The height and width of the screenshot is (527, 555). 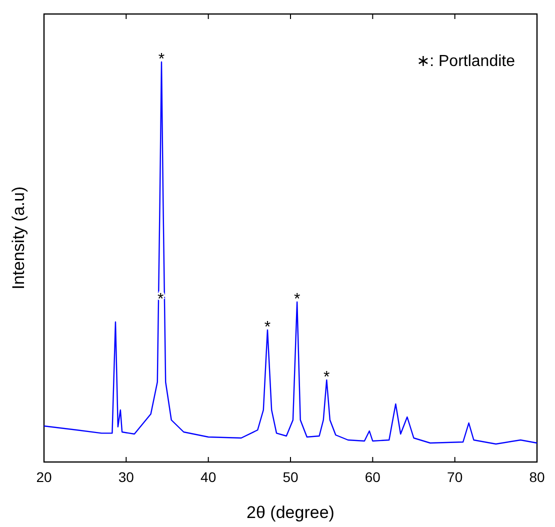 What do you see at coordinates (290, 477) in the screenshot?
I see `x-tick-label: 50` at bounding box center [290, 477].